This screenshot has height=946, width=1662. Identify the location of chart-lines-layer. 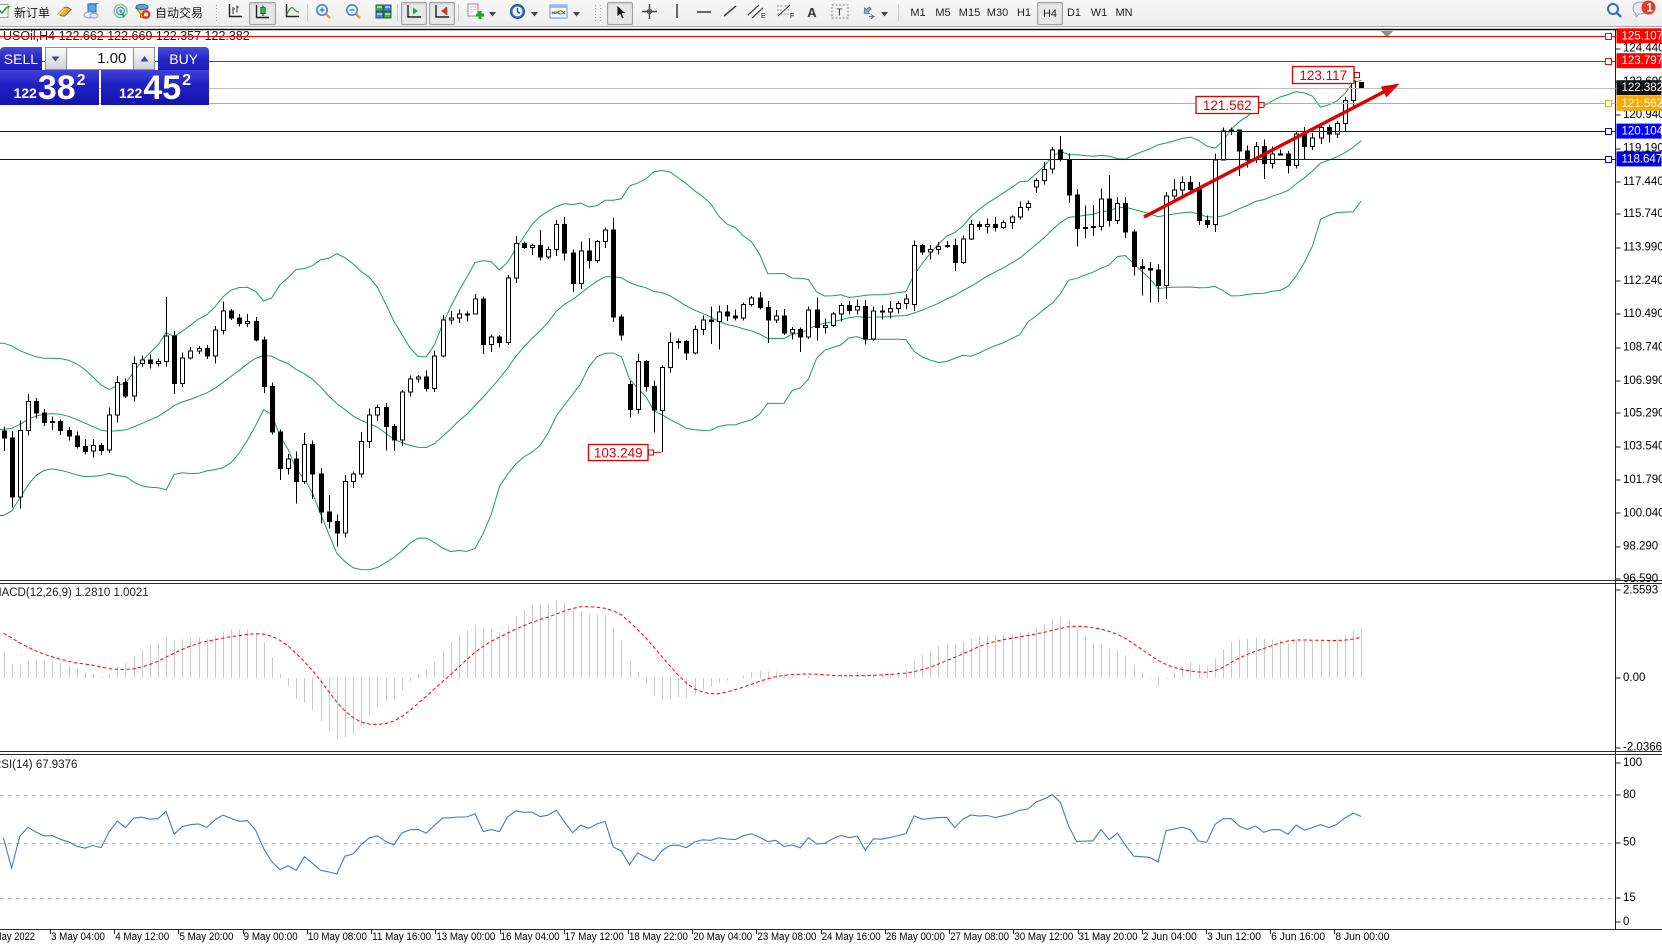
(808, 98).